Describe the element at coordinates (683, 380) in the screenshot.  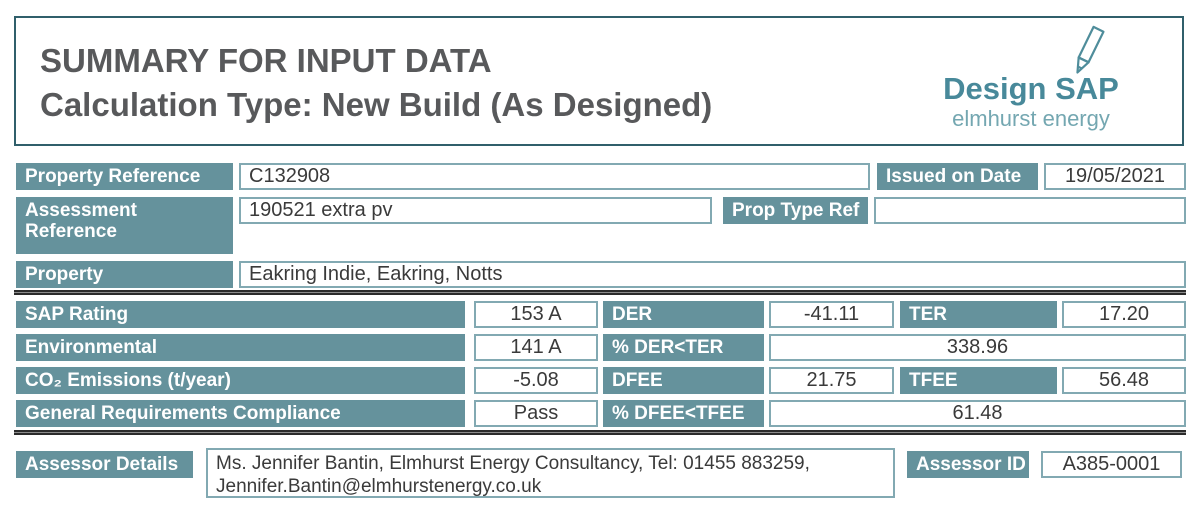
I see `dfee-label: DFEE` at that location.